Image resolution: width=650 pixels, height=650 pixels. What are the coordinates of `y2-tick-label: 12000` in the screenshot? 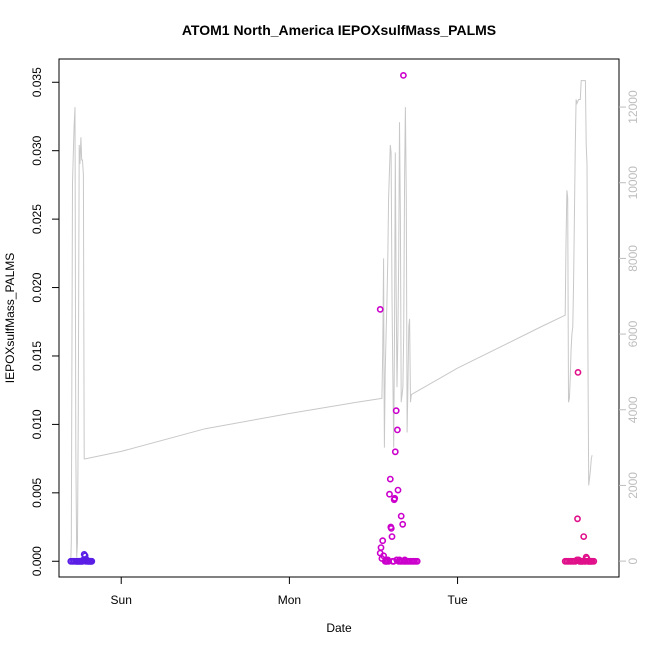 It's located at (633, 107).